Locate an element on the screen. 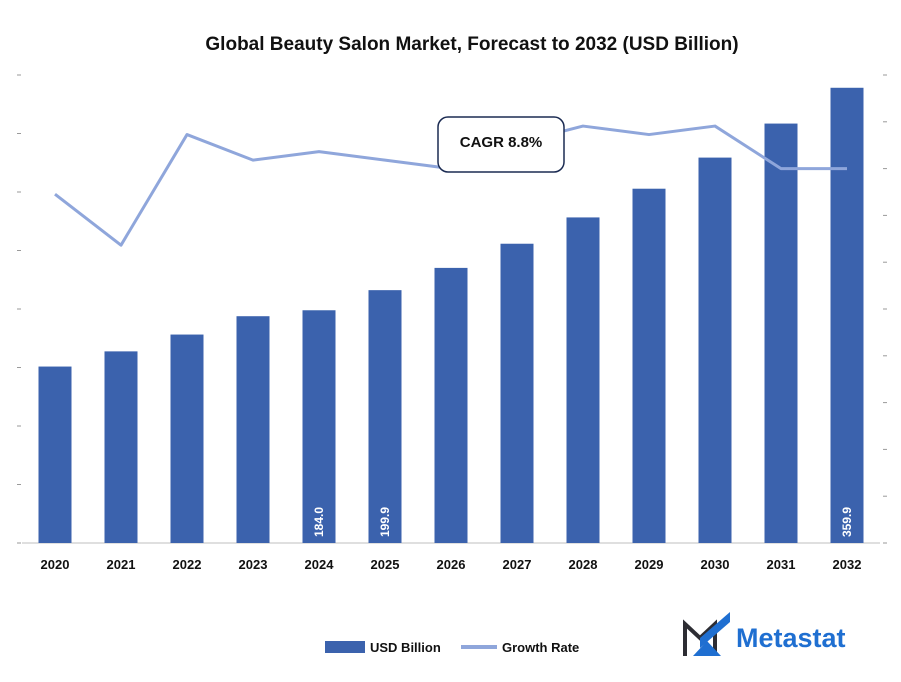 The width and height of the screenshot is (901, 682). bar-2030 is located at coordinates (715, 350).